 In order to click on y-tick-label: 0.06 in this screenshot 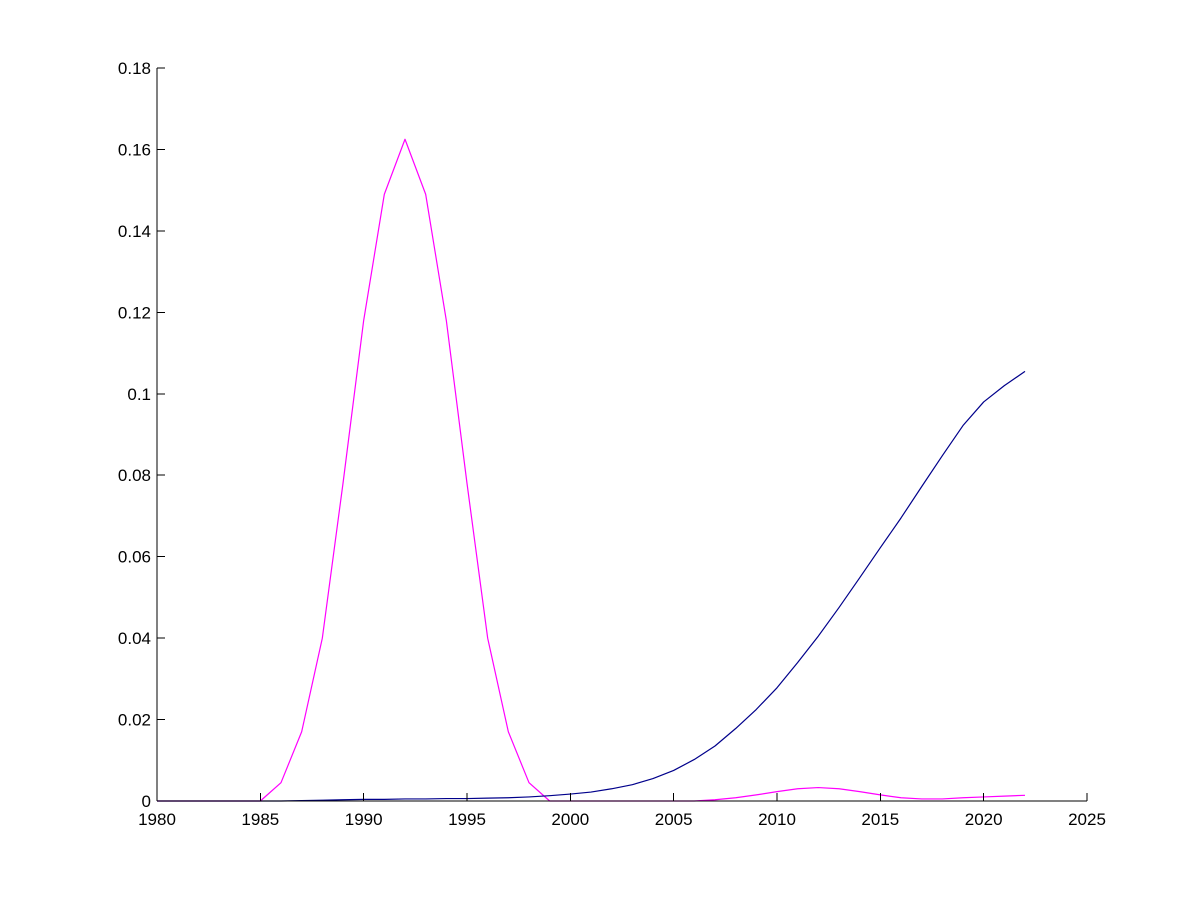, I will do `click(134, 557)`.